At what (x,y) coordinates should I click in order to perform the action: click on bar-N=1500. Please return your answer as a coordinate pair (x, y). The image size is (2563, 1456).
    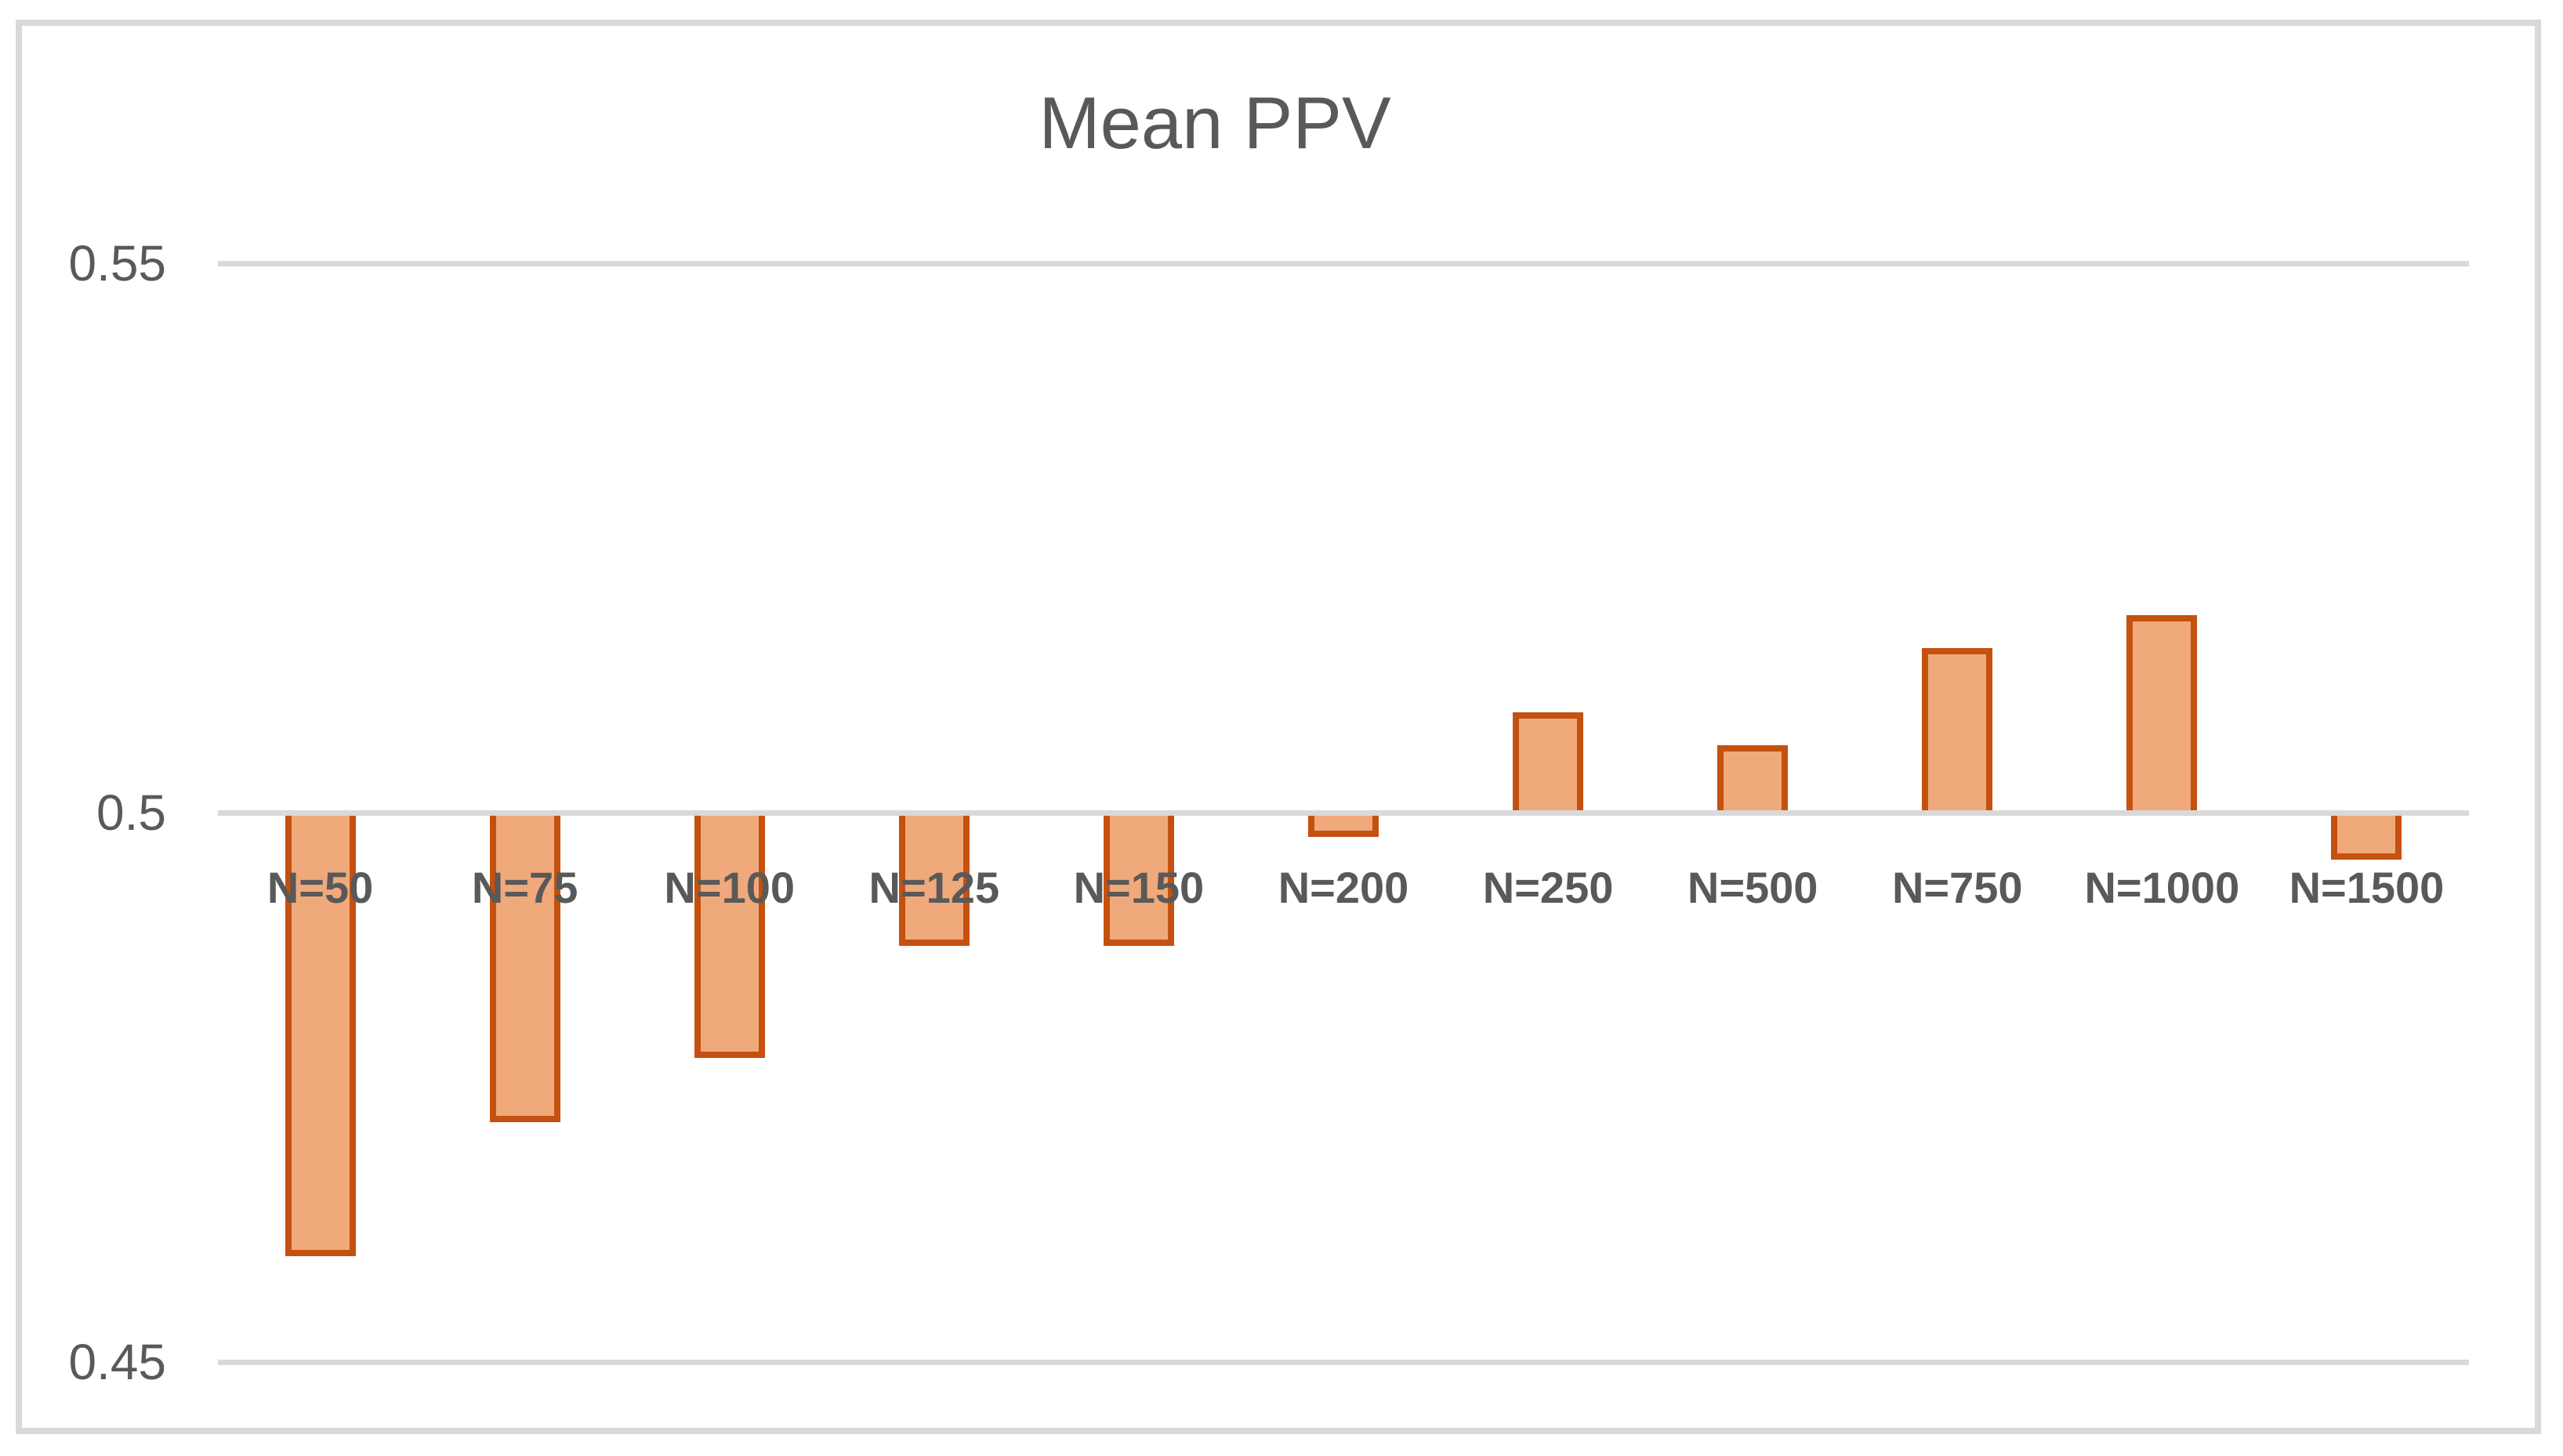
    Looking at the image, I should click on (2366, 836).